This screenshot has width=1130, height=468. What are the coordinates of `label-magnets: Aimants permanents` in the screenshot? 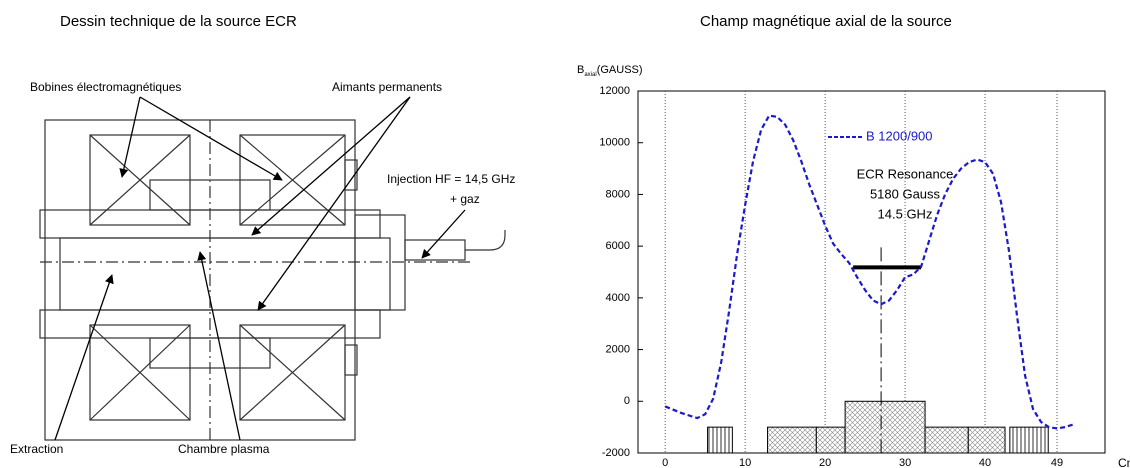 It's located at (387, 87).